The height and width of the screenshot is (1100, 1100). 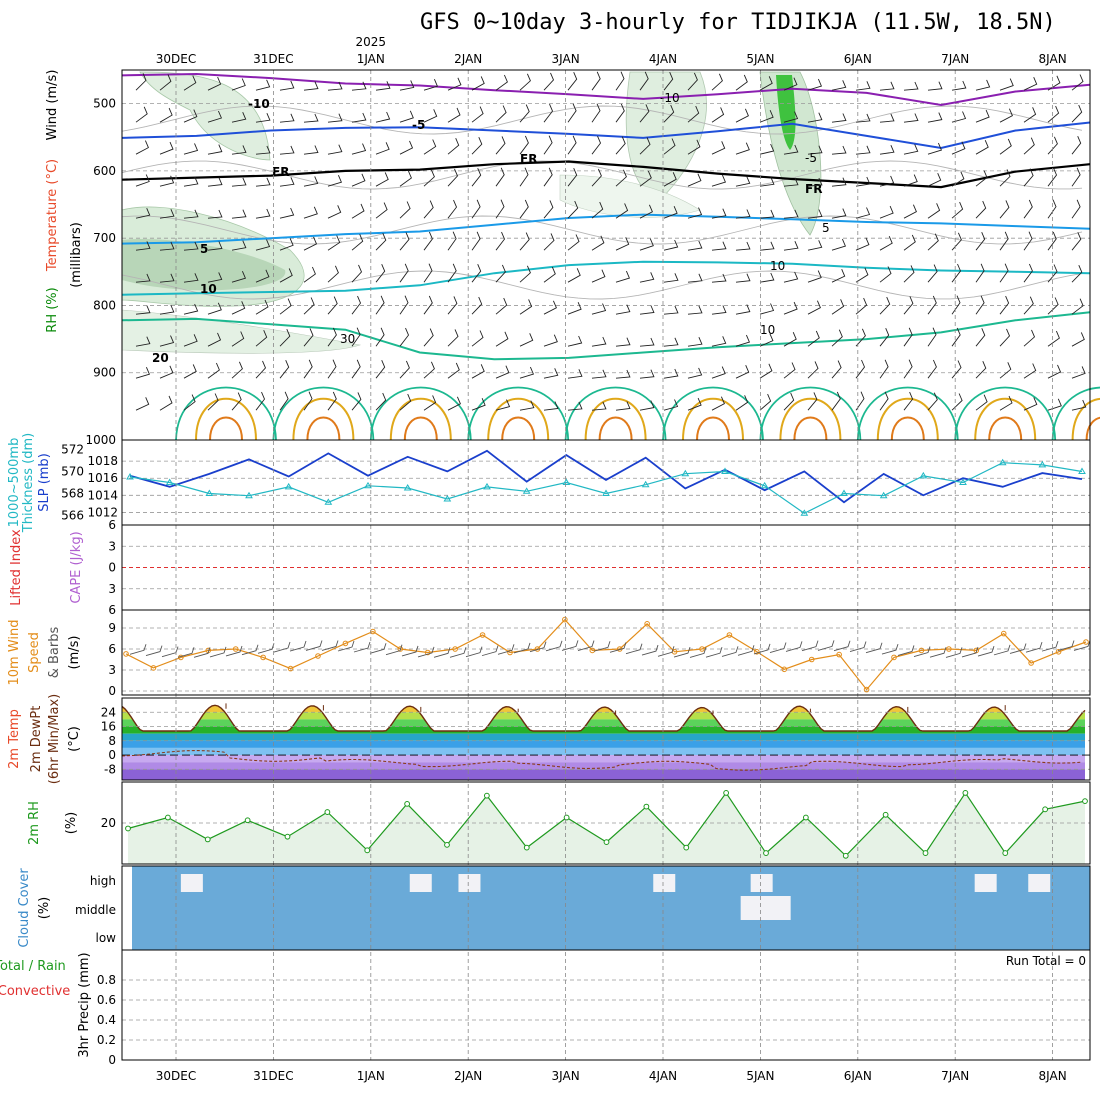 What do you see at coordinates (826, 228) in the screenshot?
I see `isotherm-label-5-b: 5` at bounding box center [826, 228].